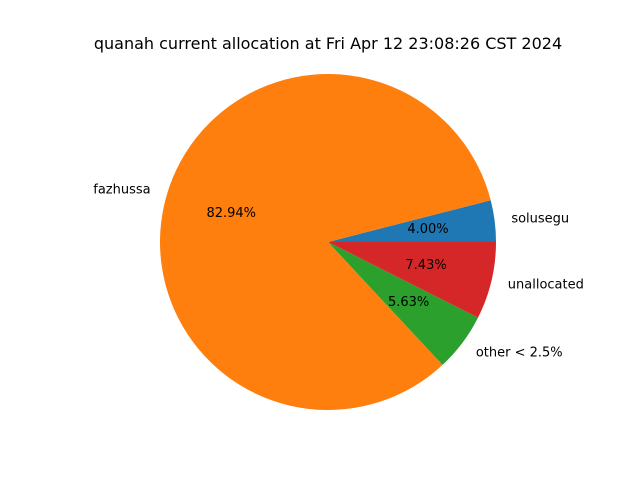  I want to click on pie-slice-solusegu, so click(412, 221).